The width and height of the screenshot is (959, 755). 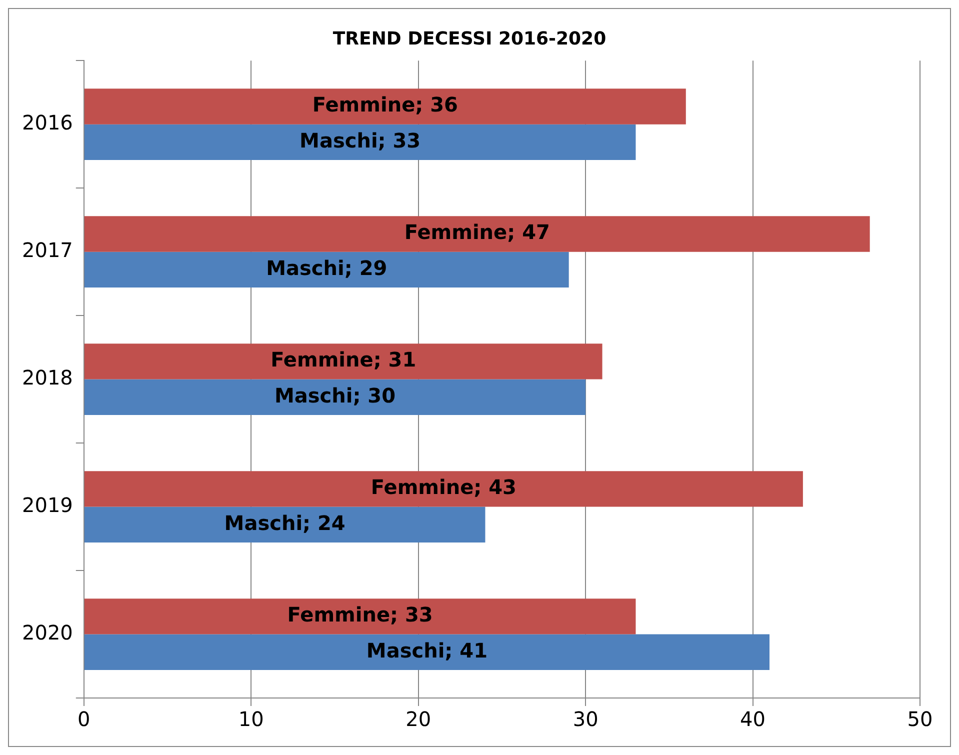 What do you see at coordinates (47, 378) in the screenshot?
I see `y-tick-label: 2018` at bounding box center [47, 378].